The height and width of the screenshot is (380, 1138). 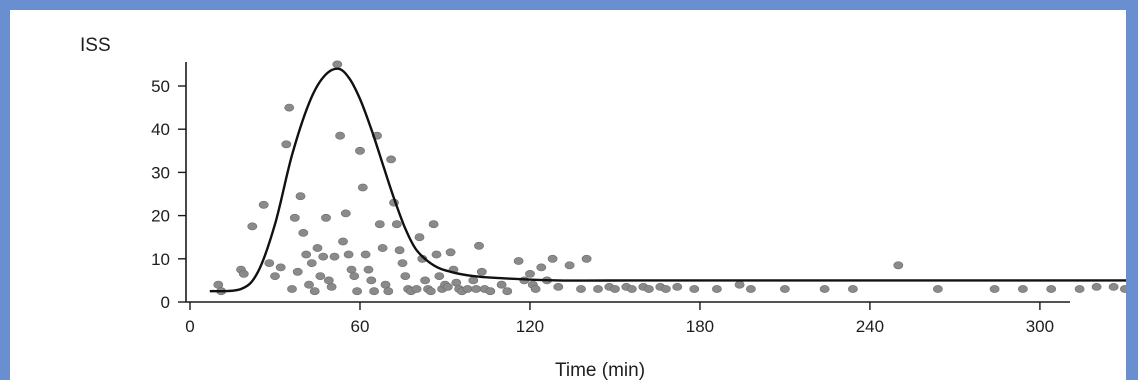 What do you see at coordinates (600, 370) in the screenshot?
I see `x-axis-title: Time (min)` at bounding box center [600, 370].